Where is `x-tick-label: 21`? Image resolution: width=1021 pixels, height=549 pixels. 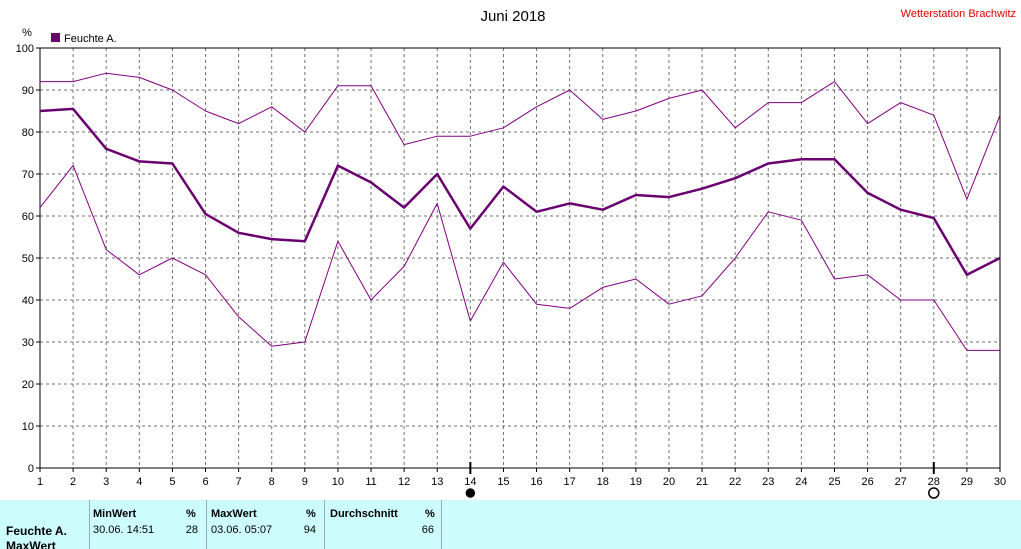
x-tick-label: 21 is located at coordinates (702, 482).